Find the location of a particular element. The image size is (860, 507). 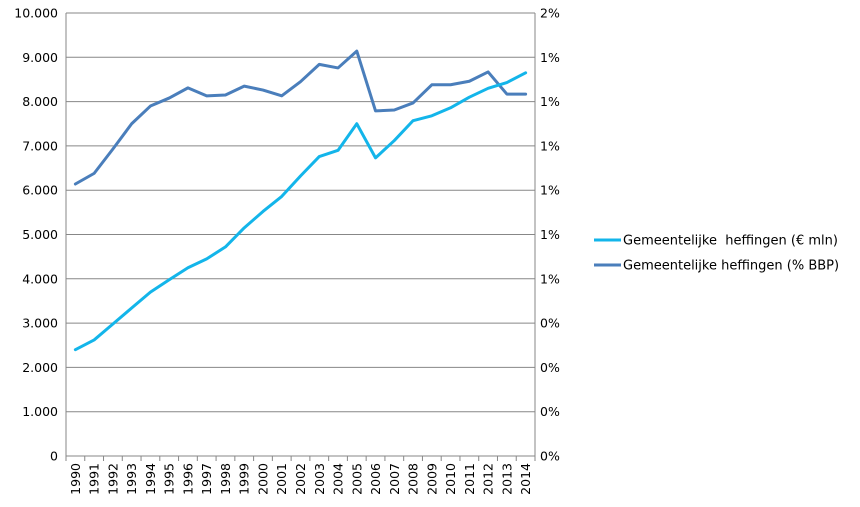

x-tick-label: 2010 is located at coordinates (450, 479).